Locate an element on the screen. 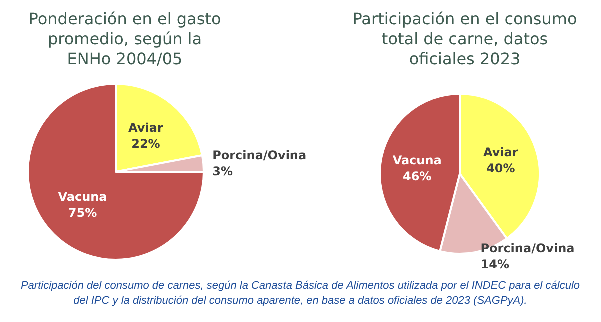 The image size is (601, 322). text: Participación del consumo de carnes, según la Canasta Básica de Alimentos utilizada por el INDEC para el cálculo del IPC y la distribución del consumo aparente, en base a datos oficiales de 2023 (SAGPyA). is located at coordinates (300, 294).